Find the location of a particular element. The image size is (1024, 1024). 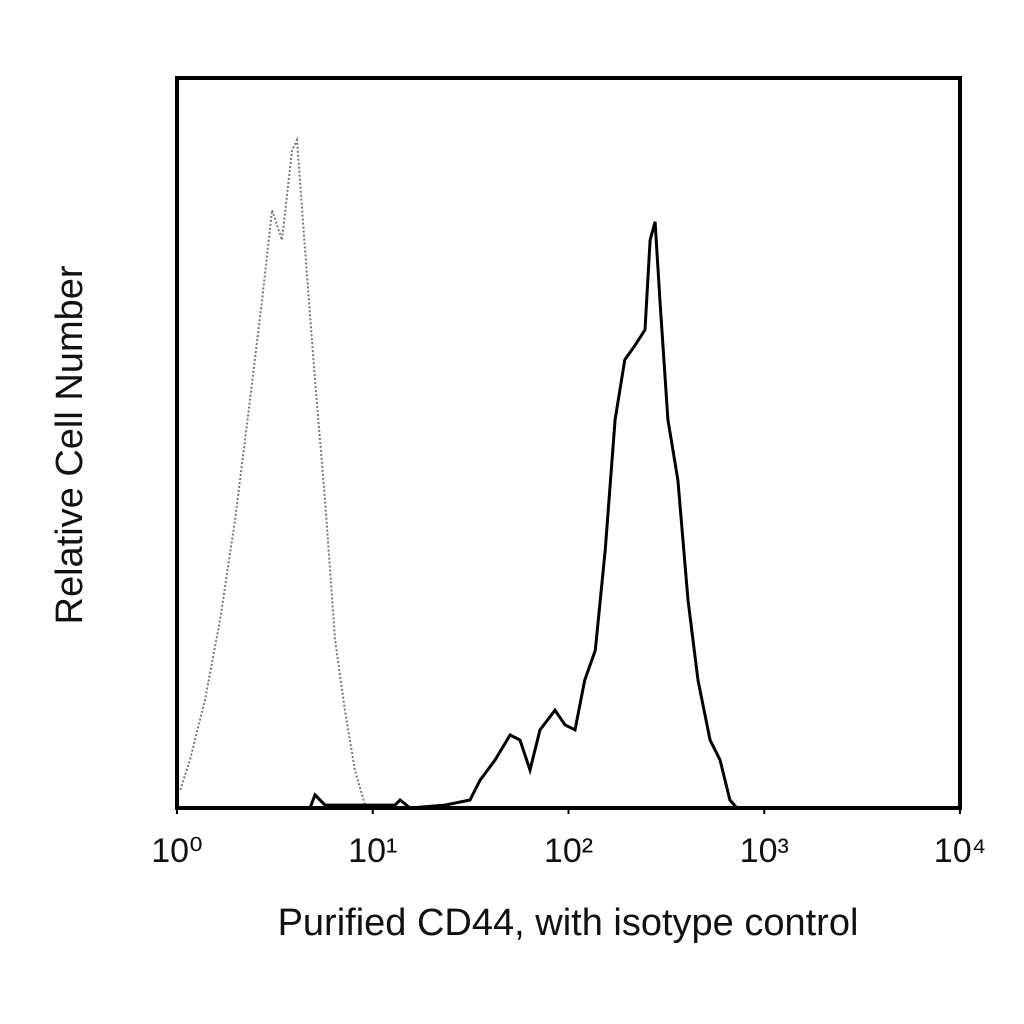

x-tick-label: 10⁰ is located at coordinates (176, 851).